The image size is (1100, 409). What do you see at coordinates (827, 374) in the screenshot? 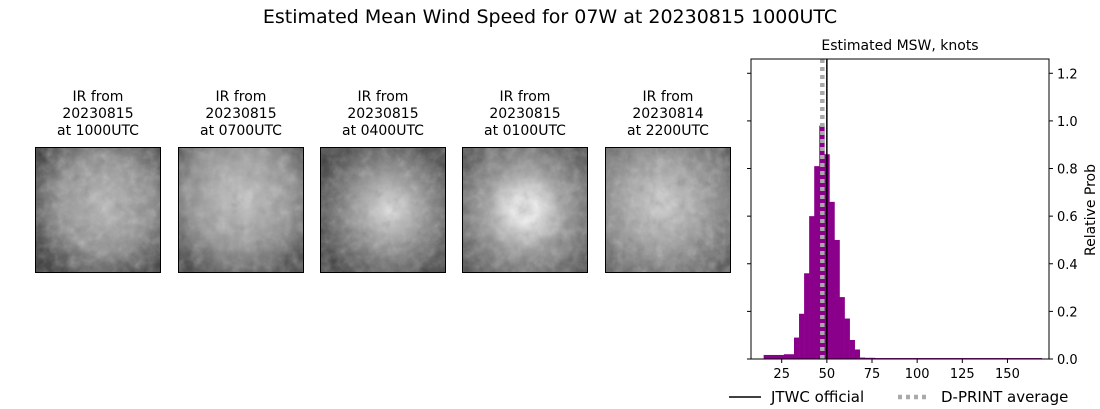
I see `x-tick-label: 50` at bounding box center [827, 374].